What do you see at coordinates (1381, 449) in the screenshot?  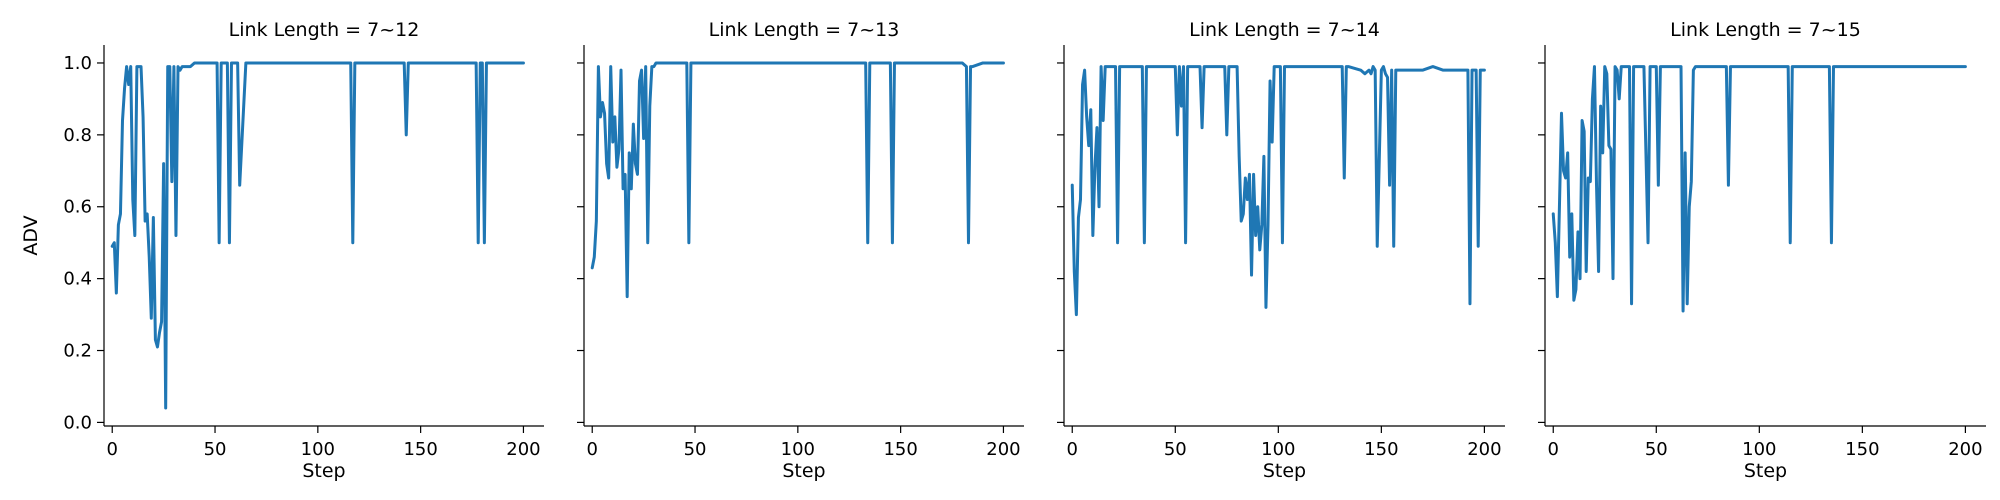 I see `chart-3-x-tick-label: 150` at bounding box center [1381, 449].